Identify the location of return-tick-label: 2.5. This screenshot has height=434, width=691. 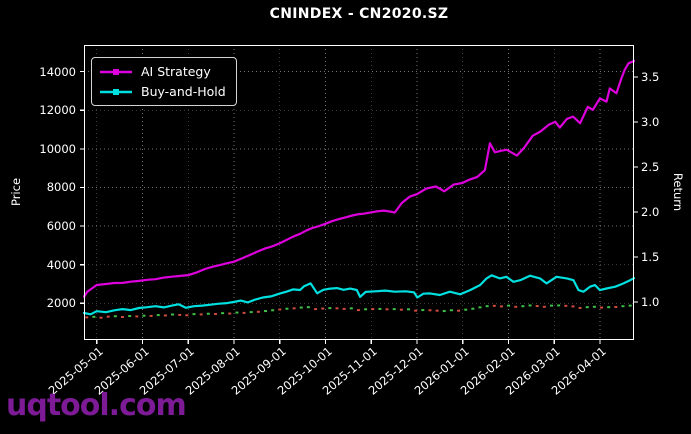
(650, 167).